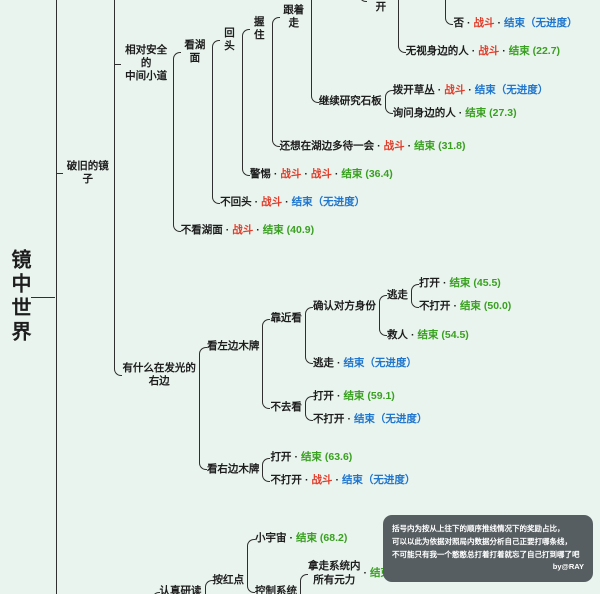 Image resolution: width=600 pixels, height=594 pixels. What do you see at coordinates (294, 17) in the screenshot?
I see `node-label: 跟着走` at bounding box center [294, 17].